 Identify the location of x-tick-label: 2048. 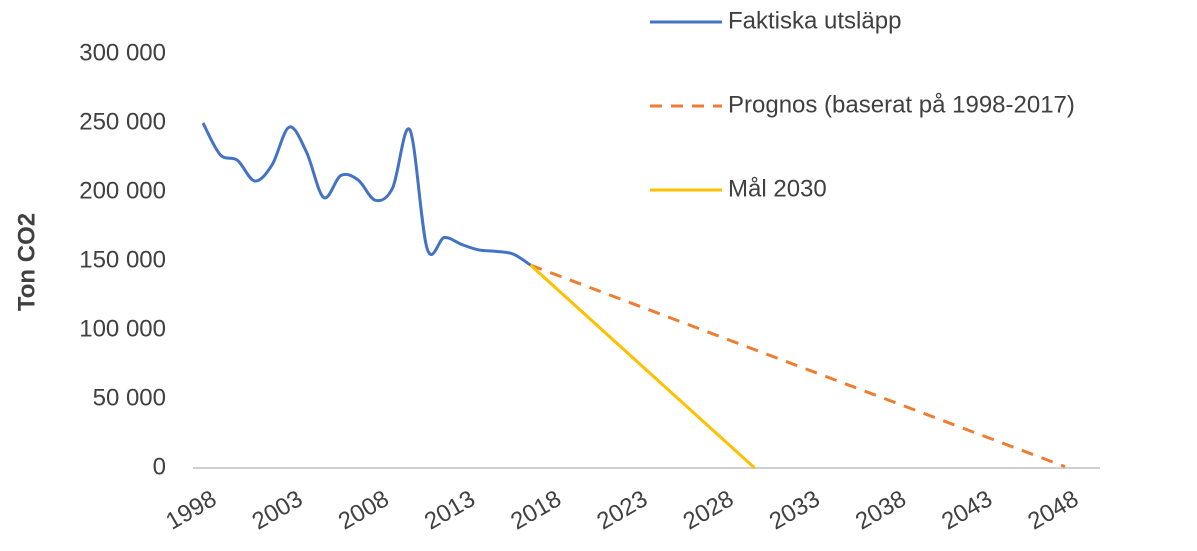
(1053, 510).